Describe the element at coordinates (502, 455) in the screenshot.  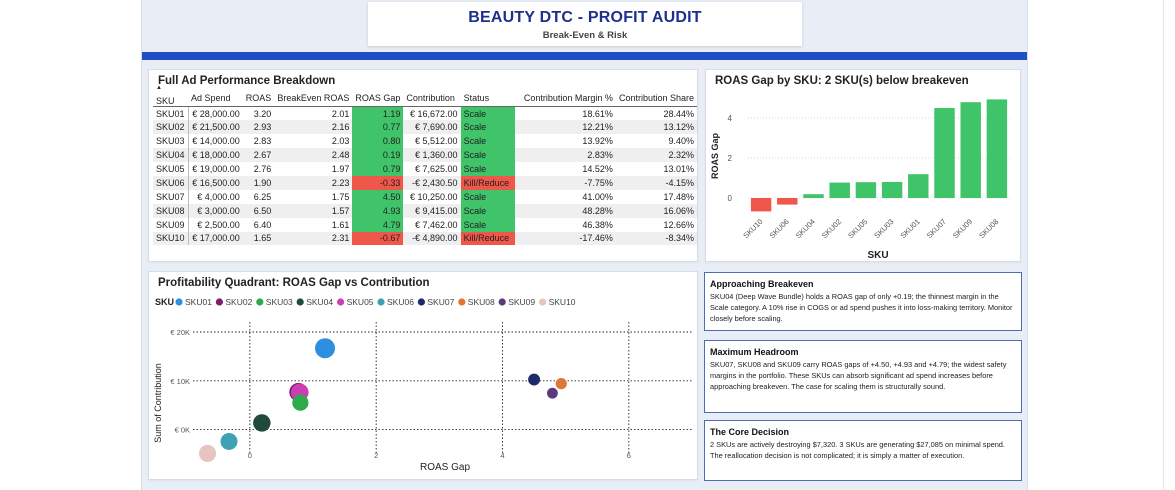
I see `x-tick-label: 4` at that location.